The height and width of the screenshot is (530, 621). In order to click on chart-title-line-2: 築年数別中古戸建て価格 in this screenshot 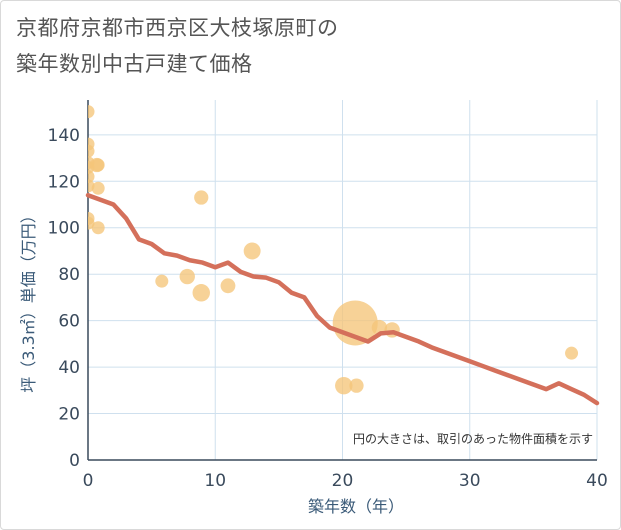, I will do `click(134, 64)`.